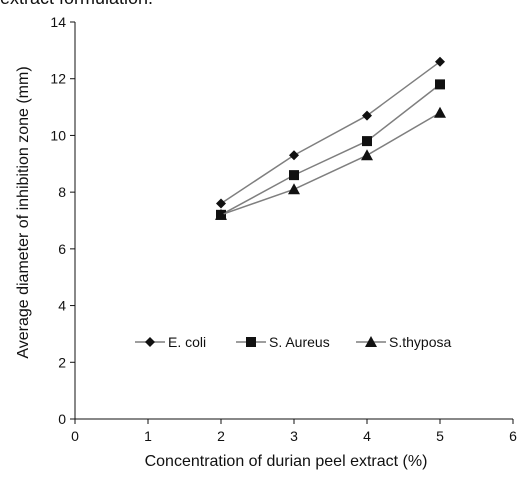  I want to click on series-e-coli, so click(330, 132).